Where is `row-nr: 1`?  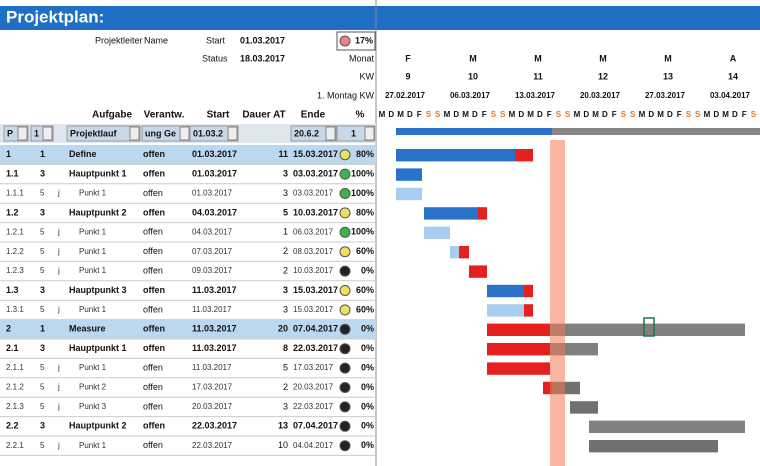 row-nr: 1 is located at coordinates (8, 154).